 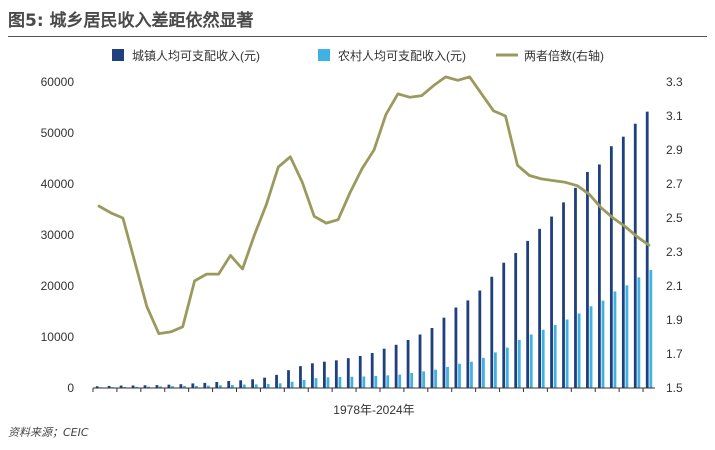 I want to click on y-right-tick-label: 2.5, so click(x=674, y=218).